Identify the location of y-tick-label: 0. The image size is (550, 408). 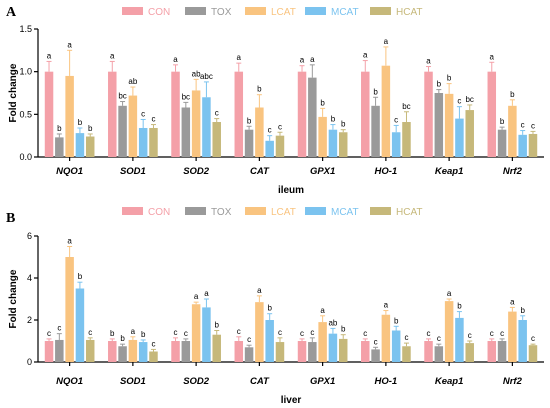
(29, 362).